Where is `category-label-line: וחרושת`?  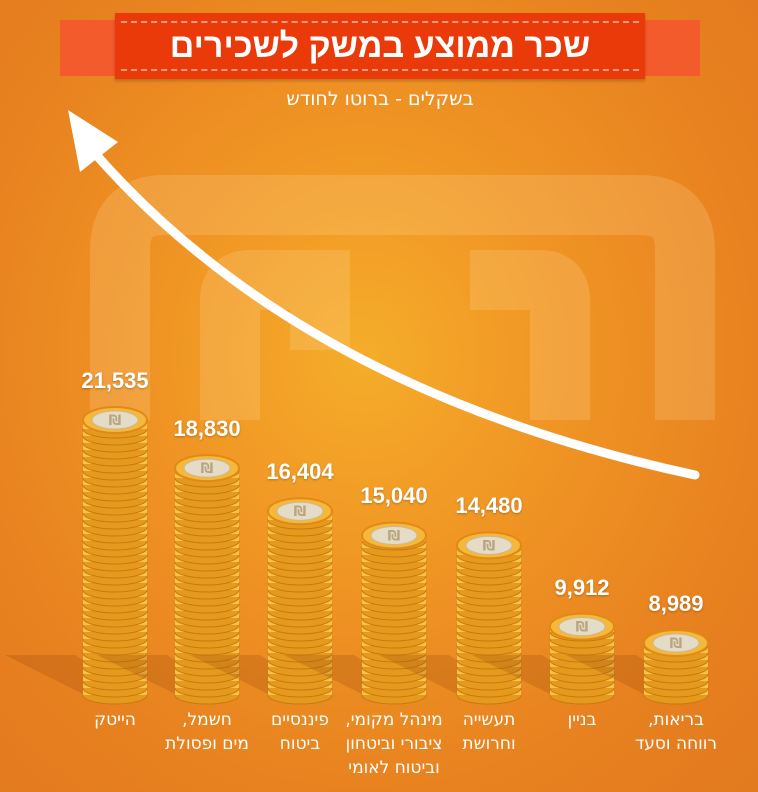
category-label-line: וחרושת is located at coordinates (489, 744).